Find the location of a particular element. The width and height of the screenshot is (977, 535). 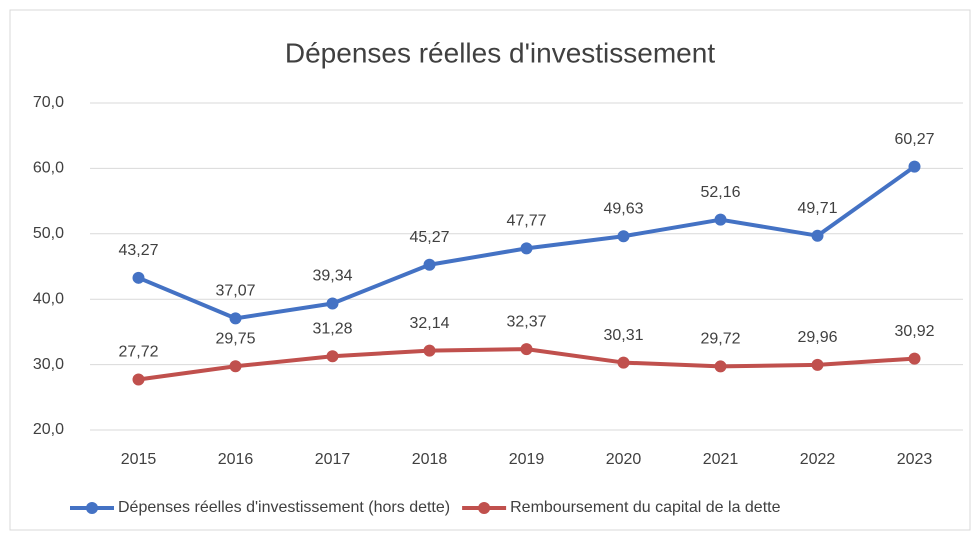

data-label: 29,96 is located at coordinates (817, 337).